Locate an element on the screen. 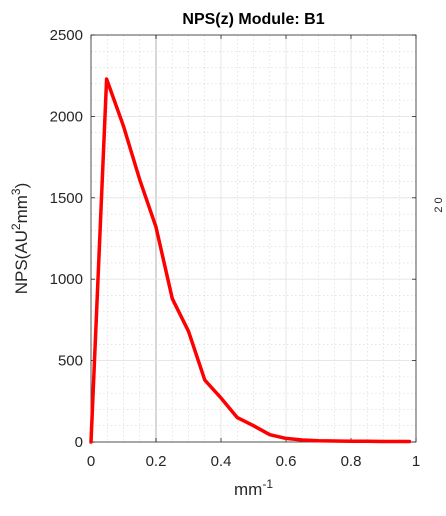 The image size is (446, 516). x-tick-label: 1 is located at coordinates (416, 461).